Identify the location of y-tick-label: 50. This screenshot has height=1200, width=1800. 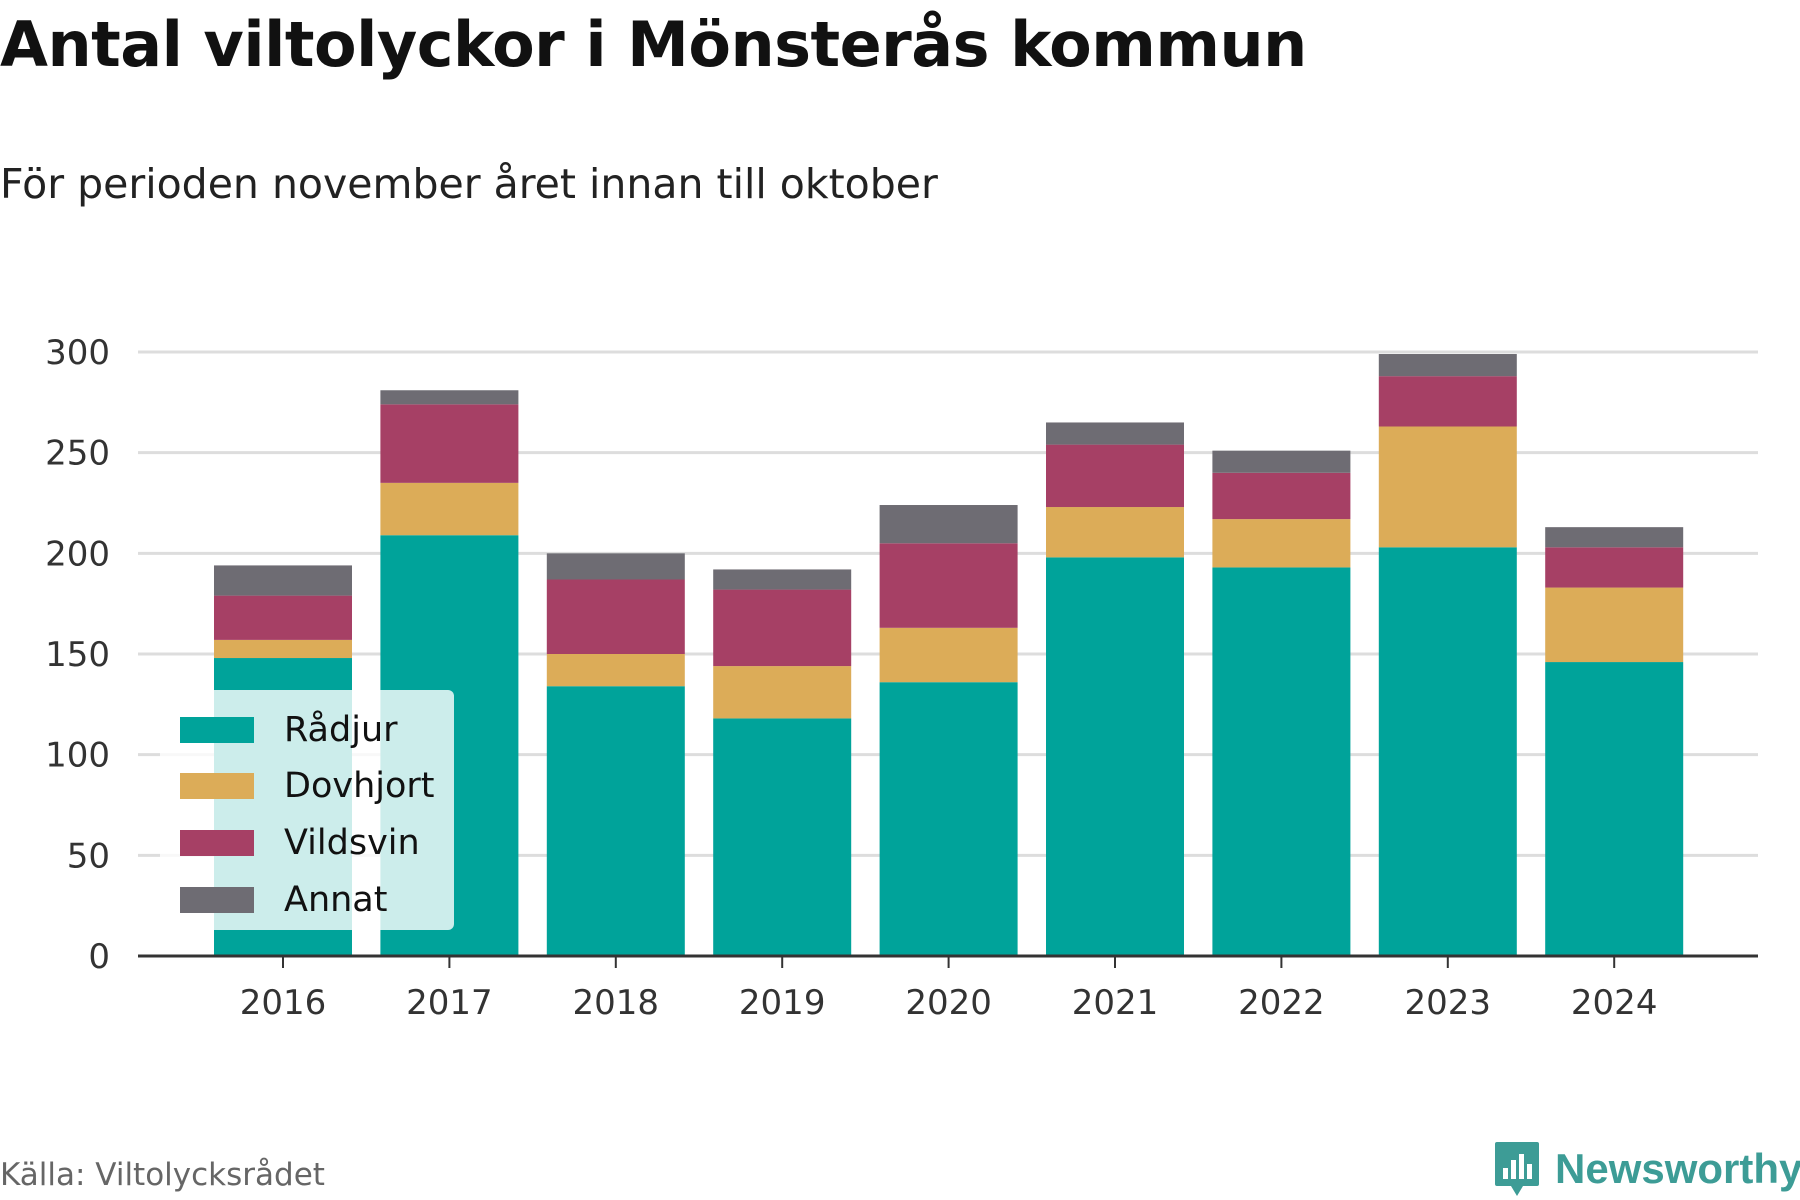
(88, 856).